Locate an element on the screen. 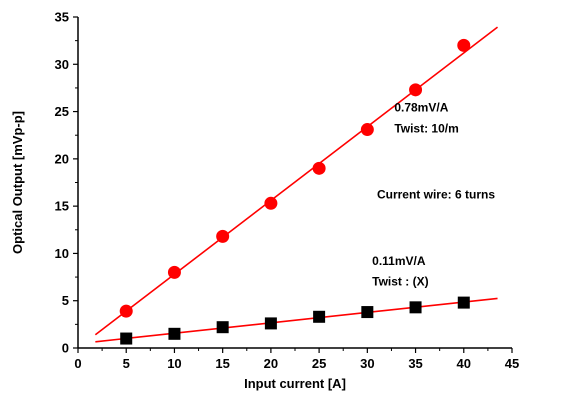 Image resolution: width=565 pixels, height=406 pixels. x-tick-label-9: 45 is located at coordinates (512, 363).